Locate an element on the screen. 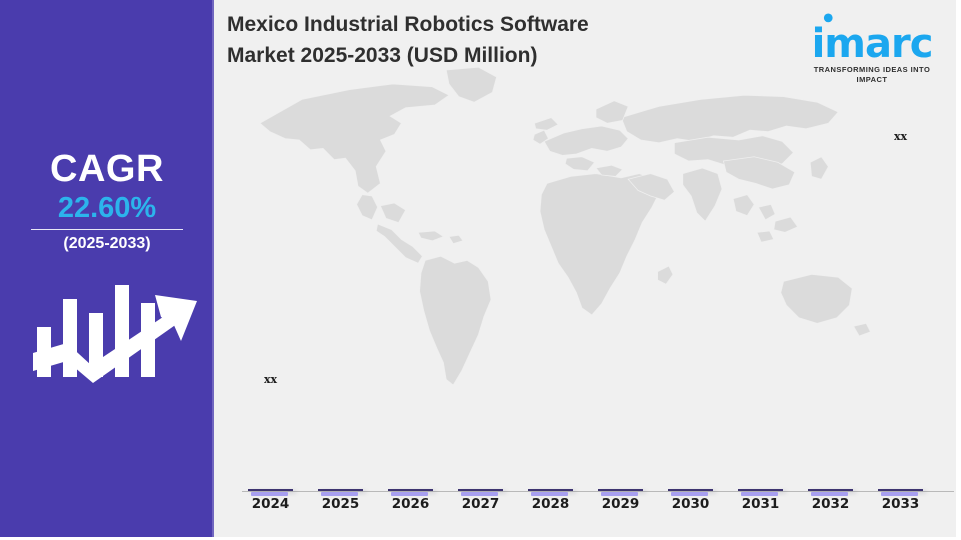 The width and height of the screenshot is (961, 540). x-axis-tick-2033: 2033 is located at coordinates (900, 504).